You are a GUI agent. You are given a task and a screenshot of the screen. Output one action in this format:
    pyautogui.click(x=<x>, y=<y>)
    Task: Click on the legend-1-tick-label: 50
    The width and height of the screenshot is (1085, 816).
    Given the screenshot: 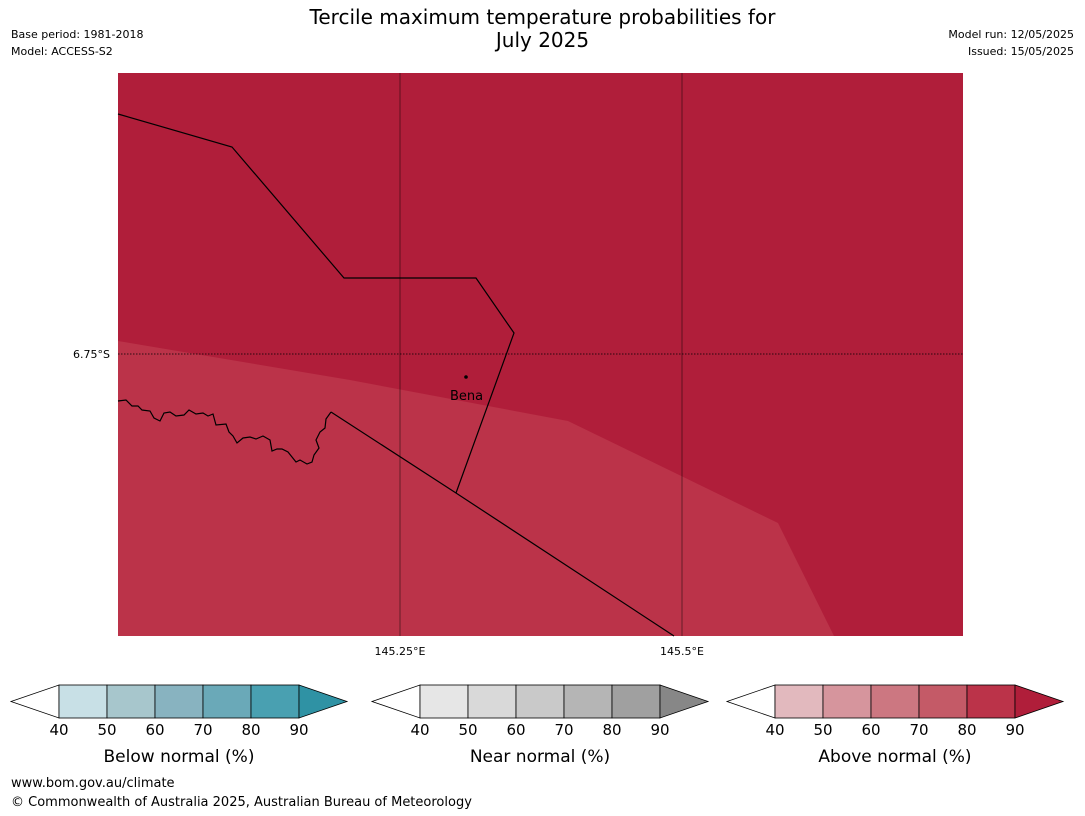 What is the action you would take?
    pyautogui.click(x=467, y=730)
    